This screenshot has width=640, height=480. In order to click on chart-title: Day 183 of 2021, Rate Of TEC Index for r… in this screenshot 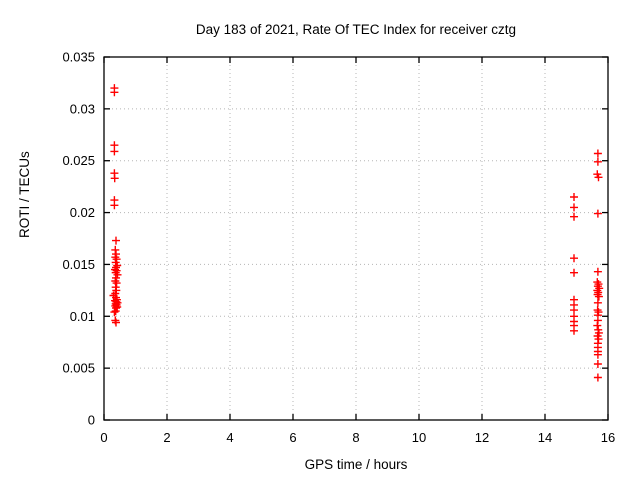, I will do `click(356, 29)`.